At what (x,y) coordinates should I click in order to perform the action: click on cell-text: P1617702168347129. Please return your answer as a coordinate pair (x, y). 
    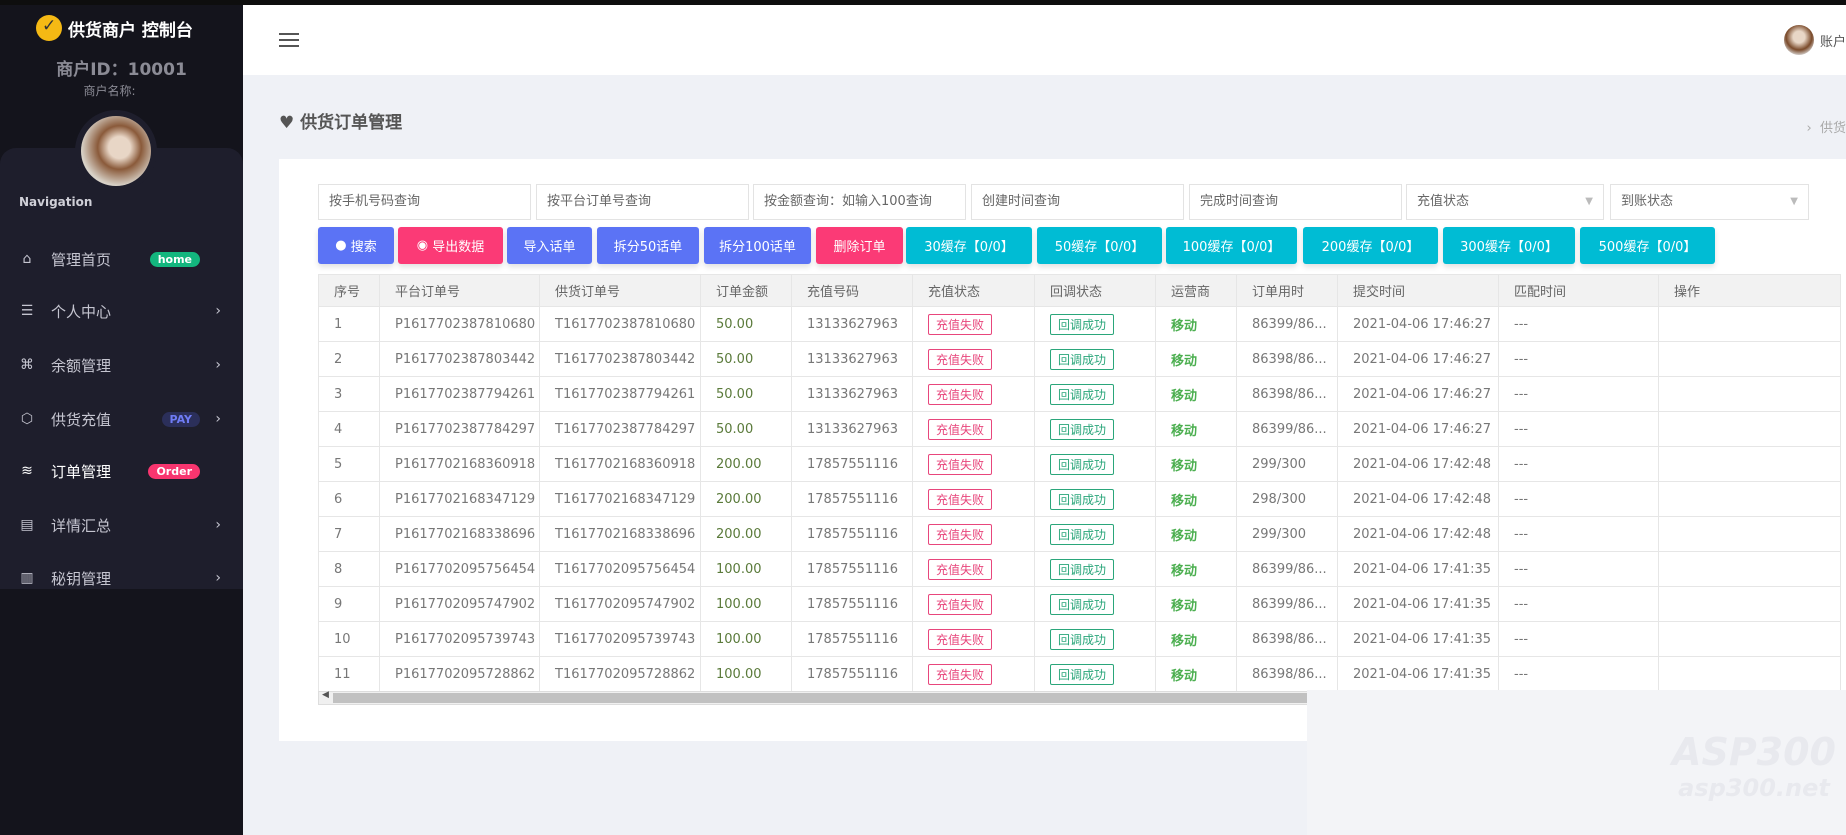
    Looking at the image, I should click on (465, 499).